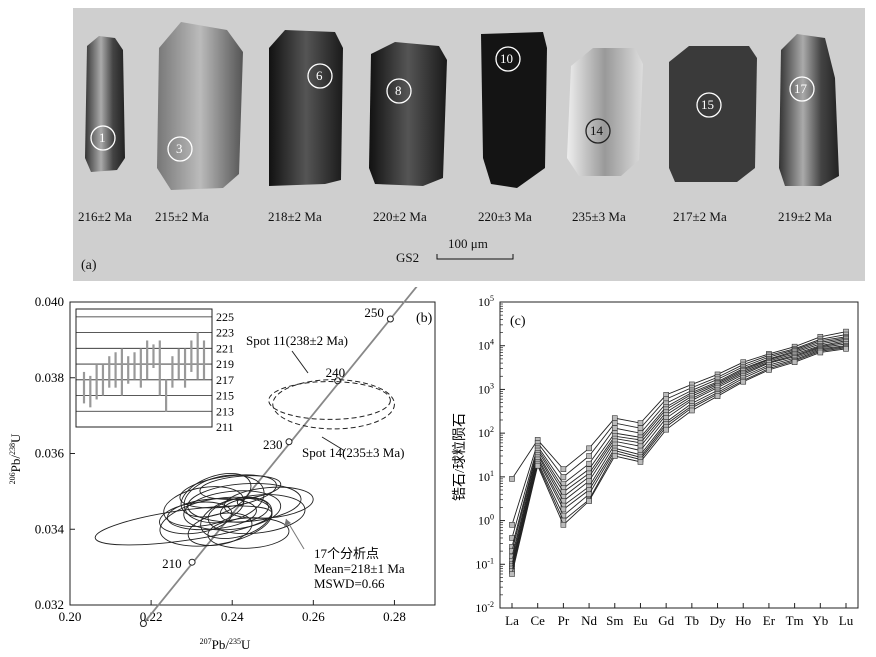 The height and width of the screenshot is (657, 876). What do you see at coordinates (640, 620) in the screenshot?
I see `x-tick-label: Eu` at bounding box center [640, 620].